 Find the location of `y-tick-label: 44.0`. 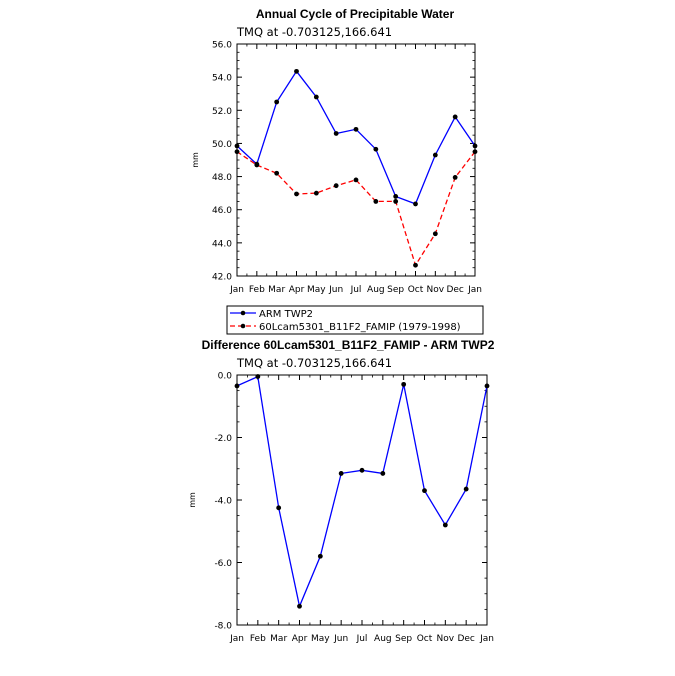

y-tick-label: 44.0 is located at coordinates (222, 244).